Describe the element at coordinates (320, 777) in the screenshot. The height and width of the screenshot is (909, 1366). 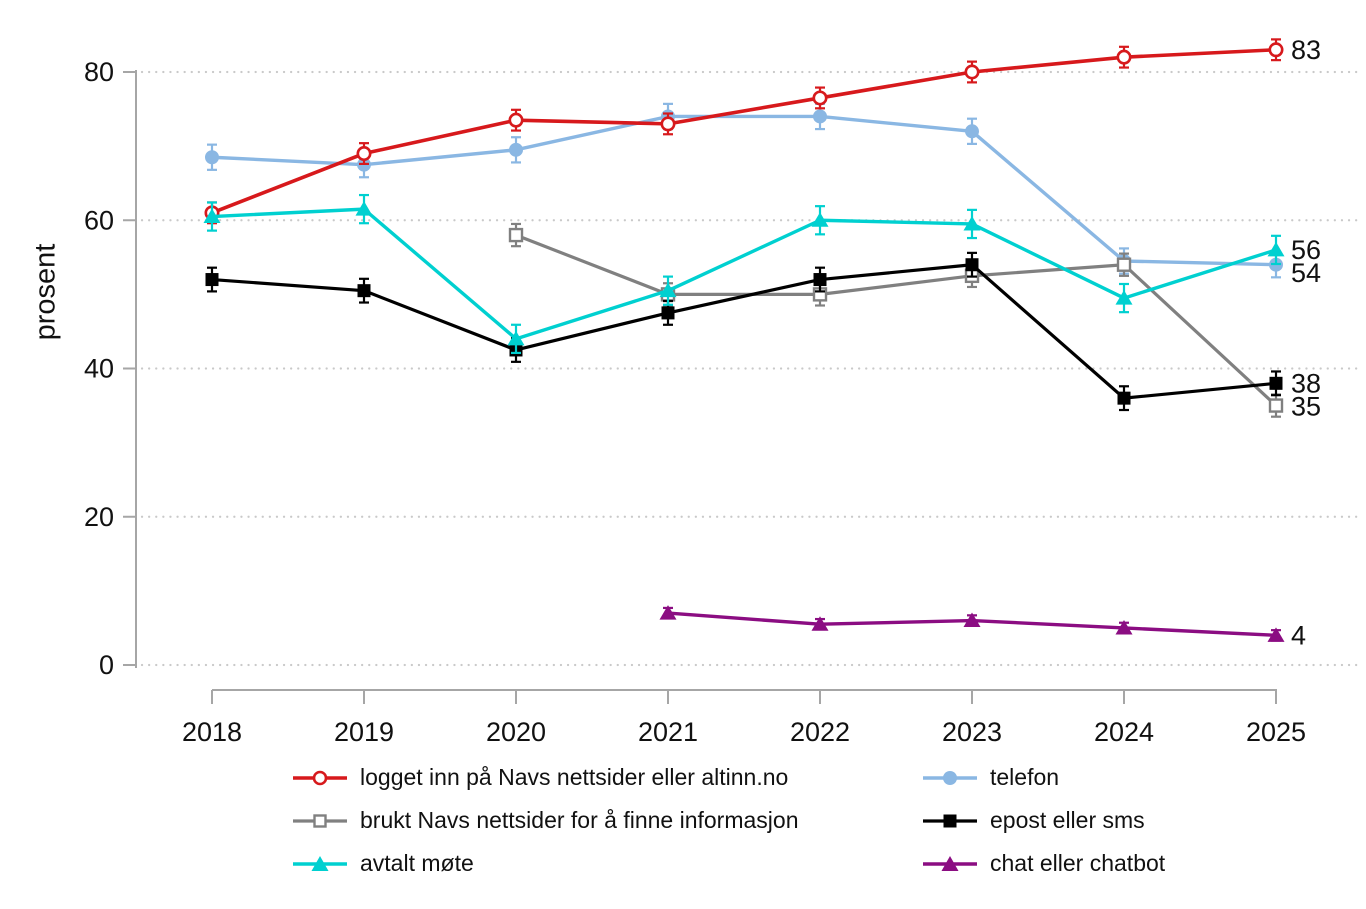
I see `red-open-circle-legend-icon` at that location.